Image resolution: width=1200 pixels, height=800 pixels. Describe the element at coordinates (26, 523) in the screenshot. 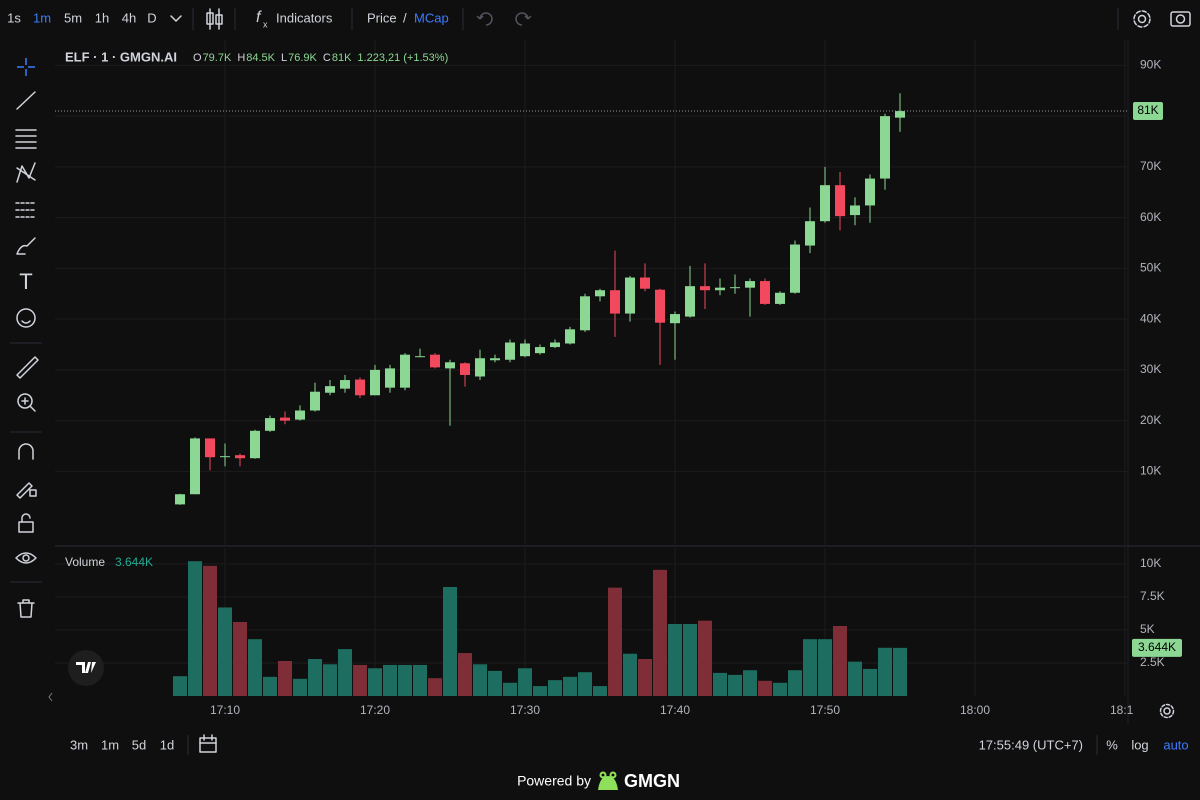

I see `lock-tool` at that location.